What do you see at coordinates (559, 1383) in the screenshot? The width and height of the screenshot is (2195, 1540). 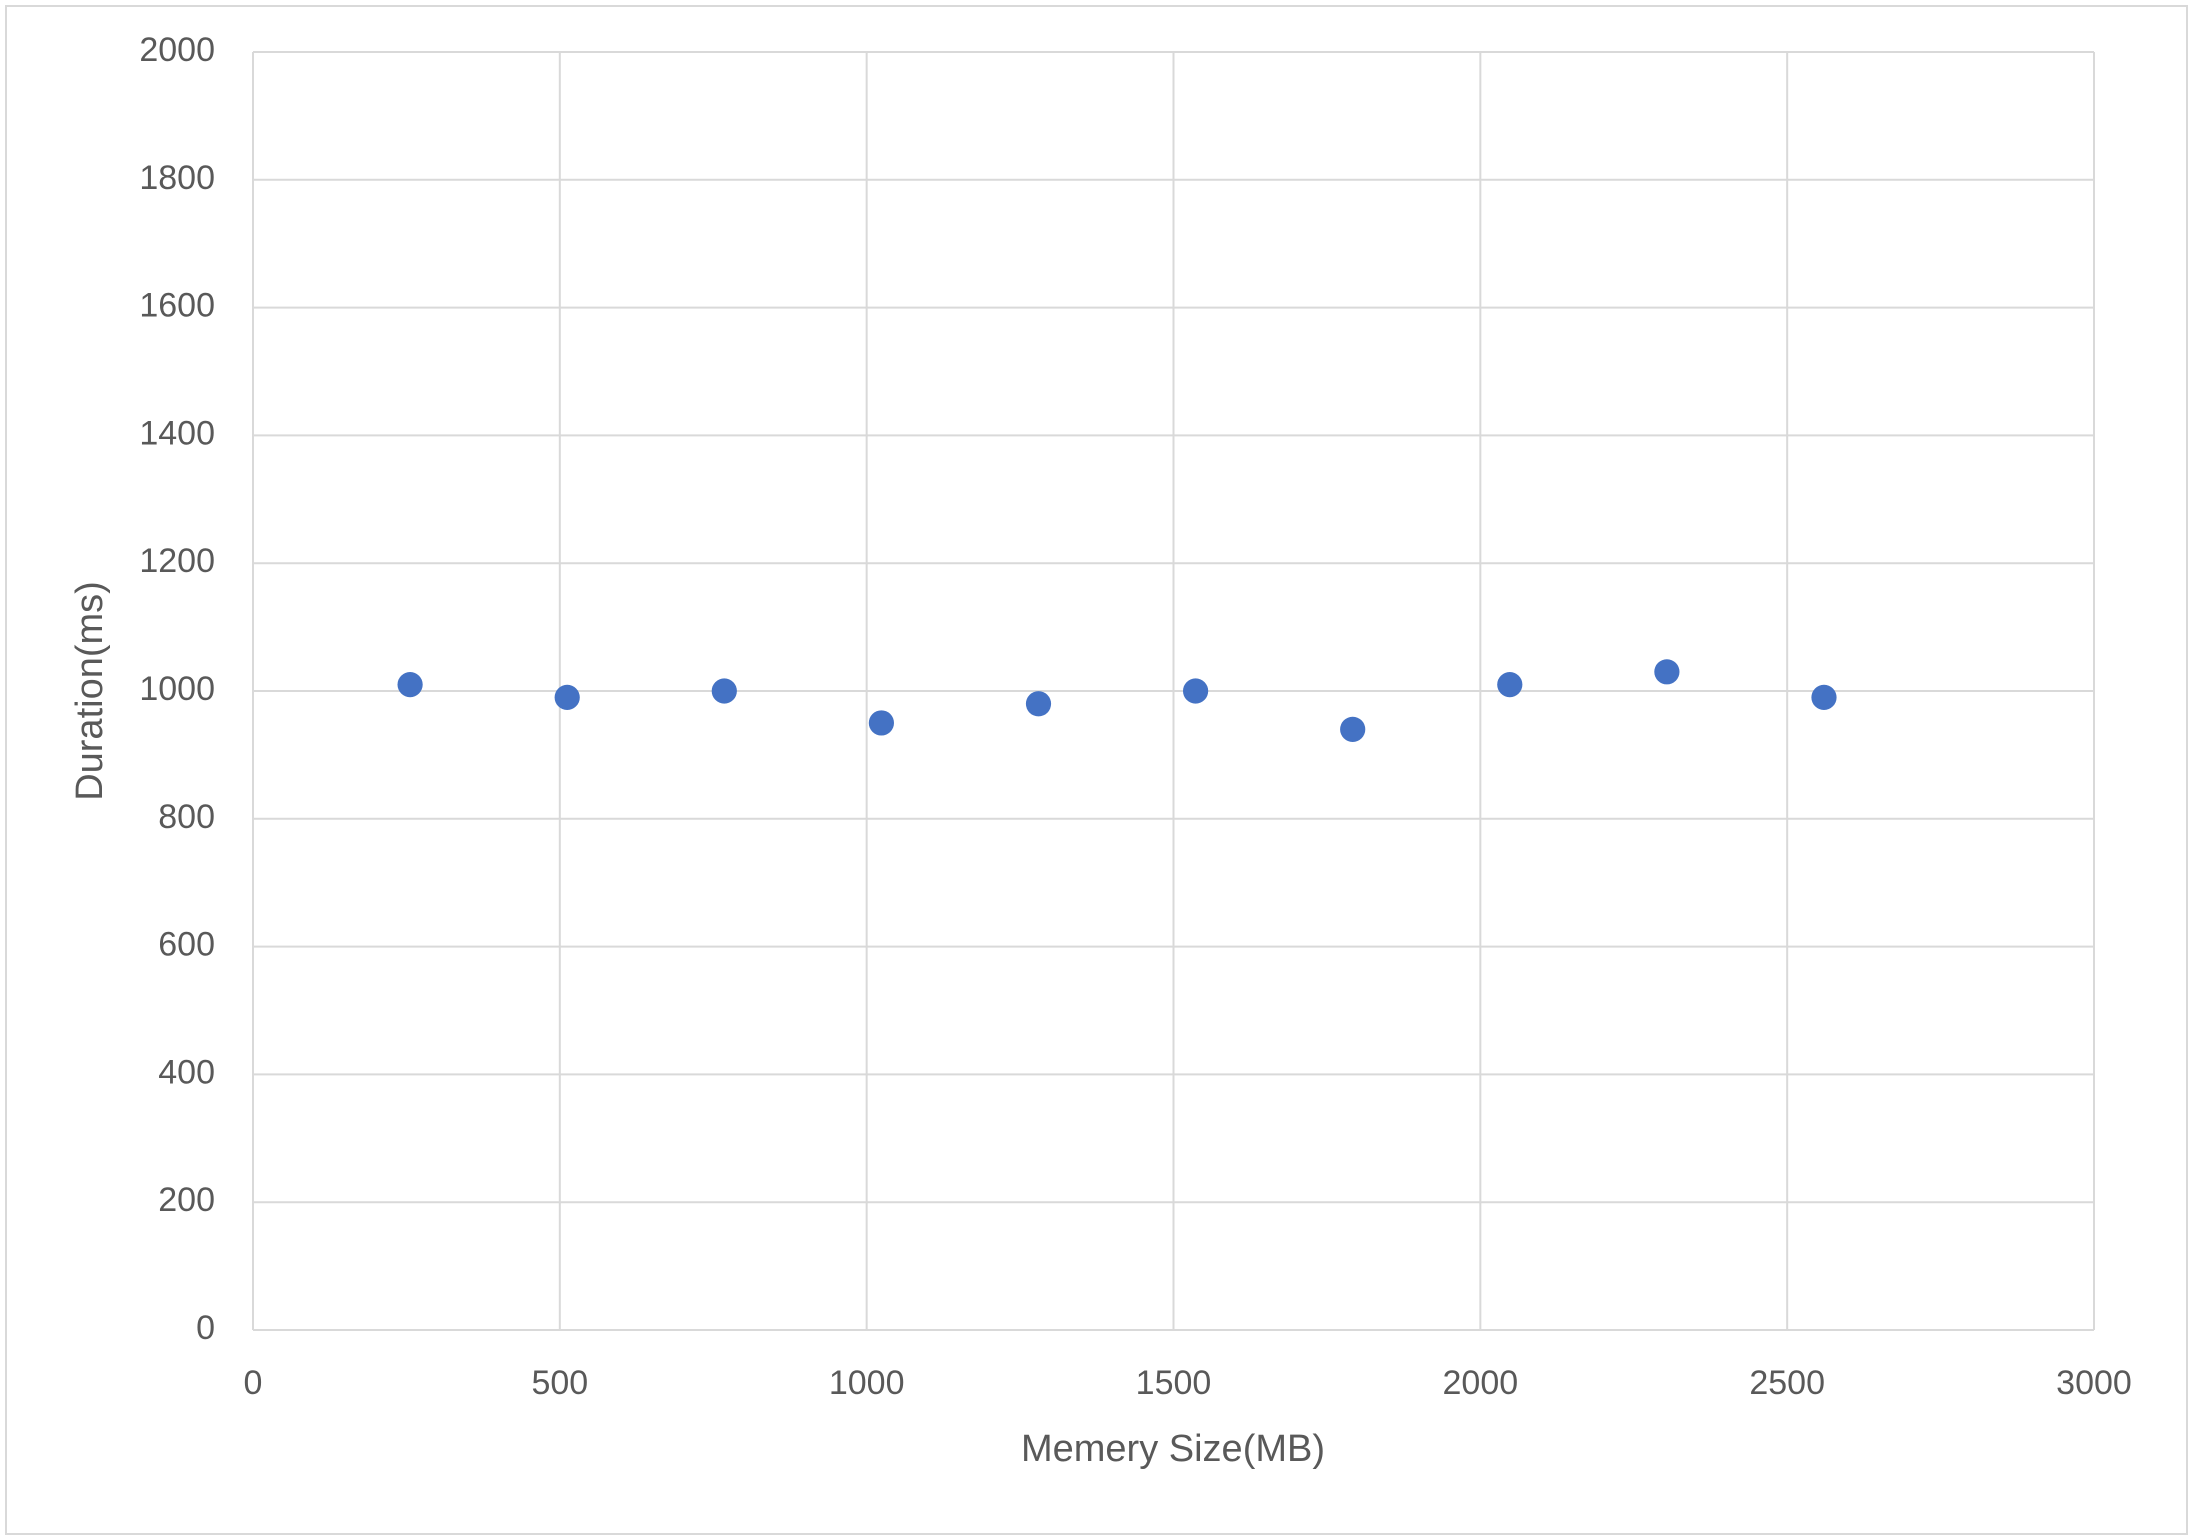 I see `x-tick-label: 500` at bounding box center [559, 1383].